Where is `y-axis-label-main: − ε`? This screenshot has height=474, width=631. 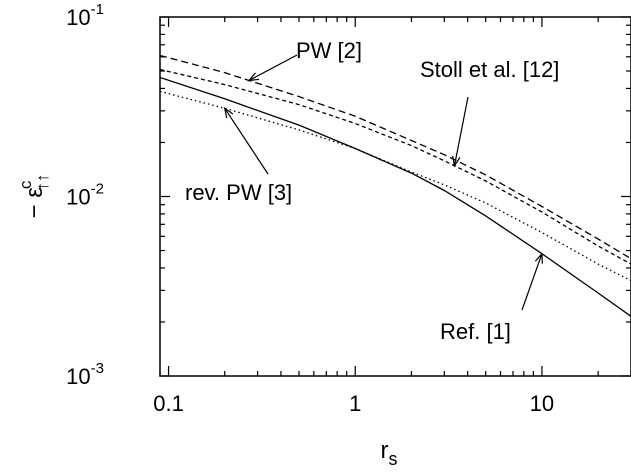 y-axis-label-main: − ε is located at coordinates (34, 203).